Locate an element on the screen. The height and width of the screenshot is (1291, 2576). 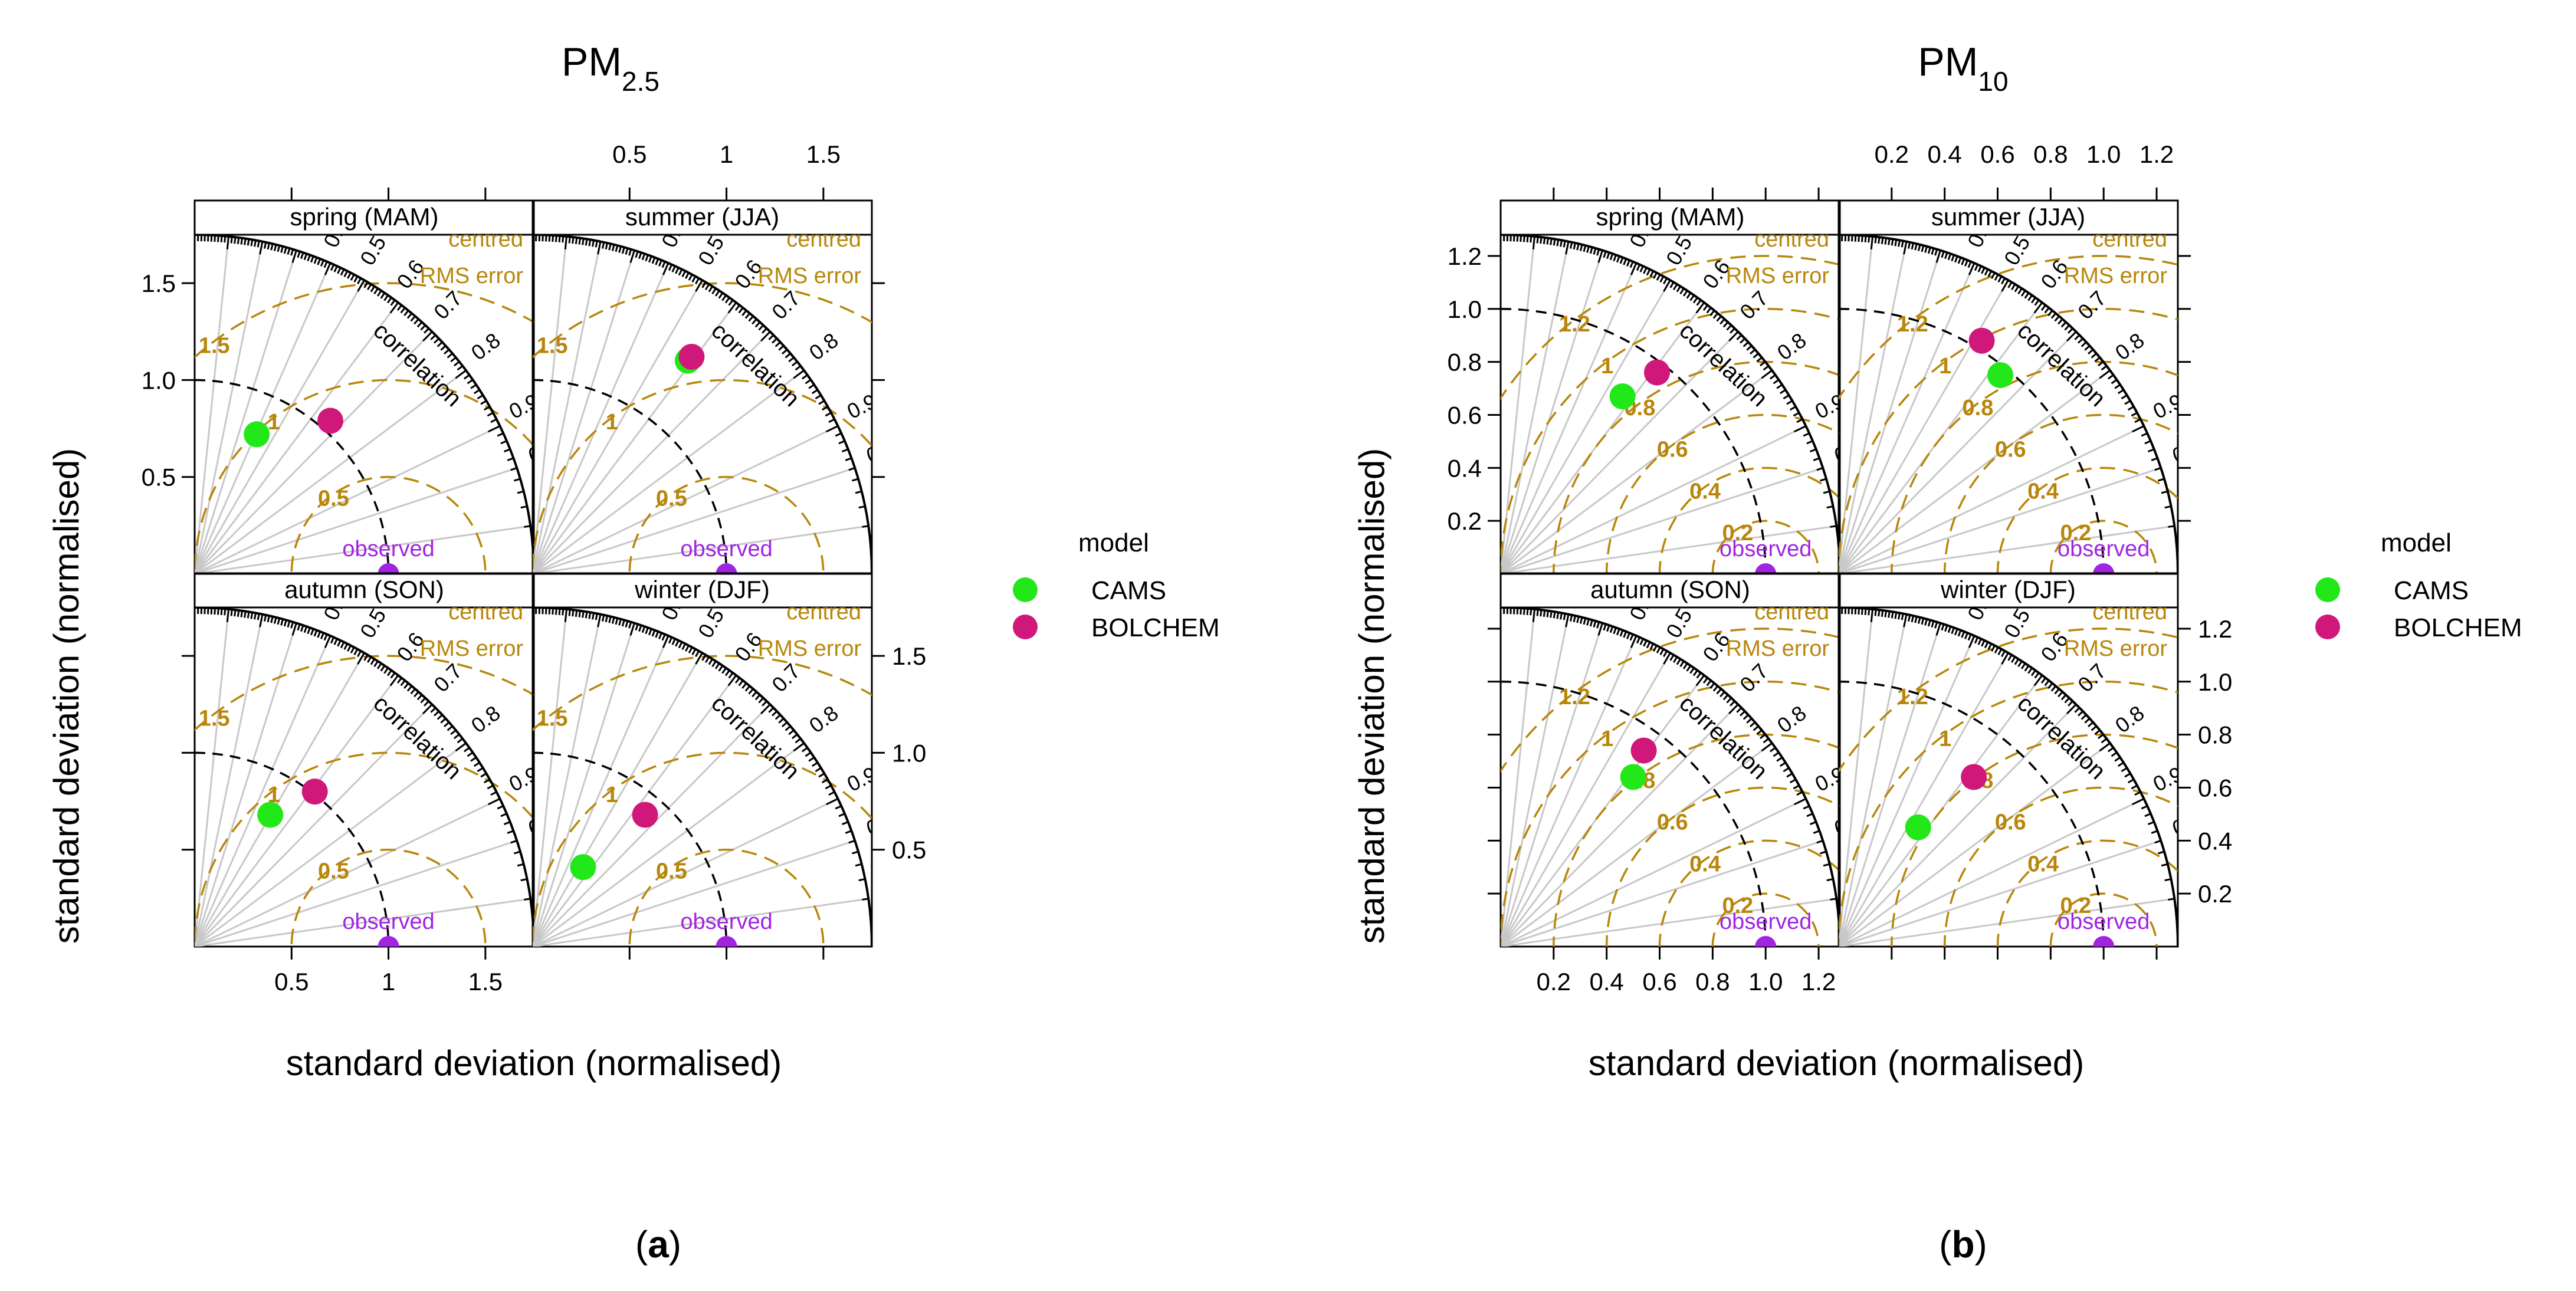
pm25-legend: model CAMS BOLCHEM is located at coordinates (1116, 585).